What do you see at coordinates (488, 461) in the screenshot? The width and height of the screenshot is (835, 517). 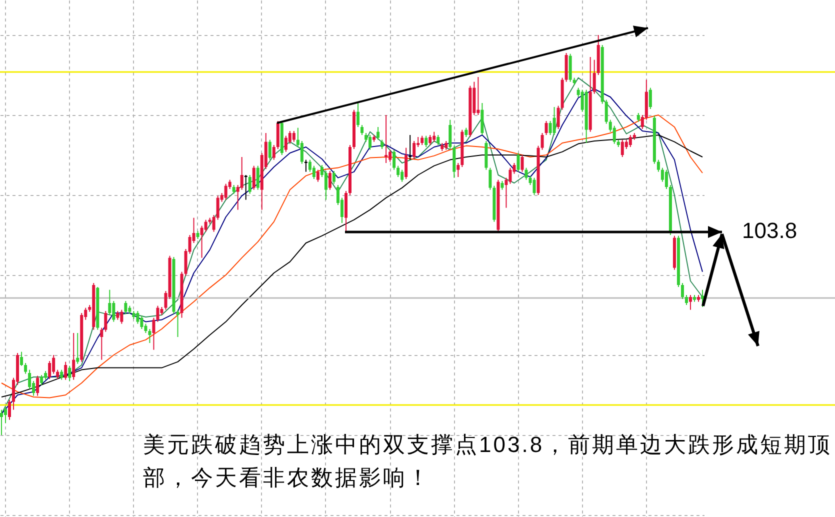 I see `annotation: 美元跌破趋势上涨中的双支撑点103.8，前期单边大跌形成短期顶部，今天看非农数据影响！` at bounding box center [488, 461].